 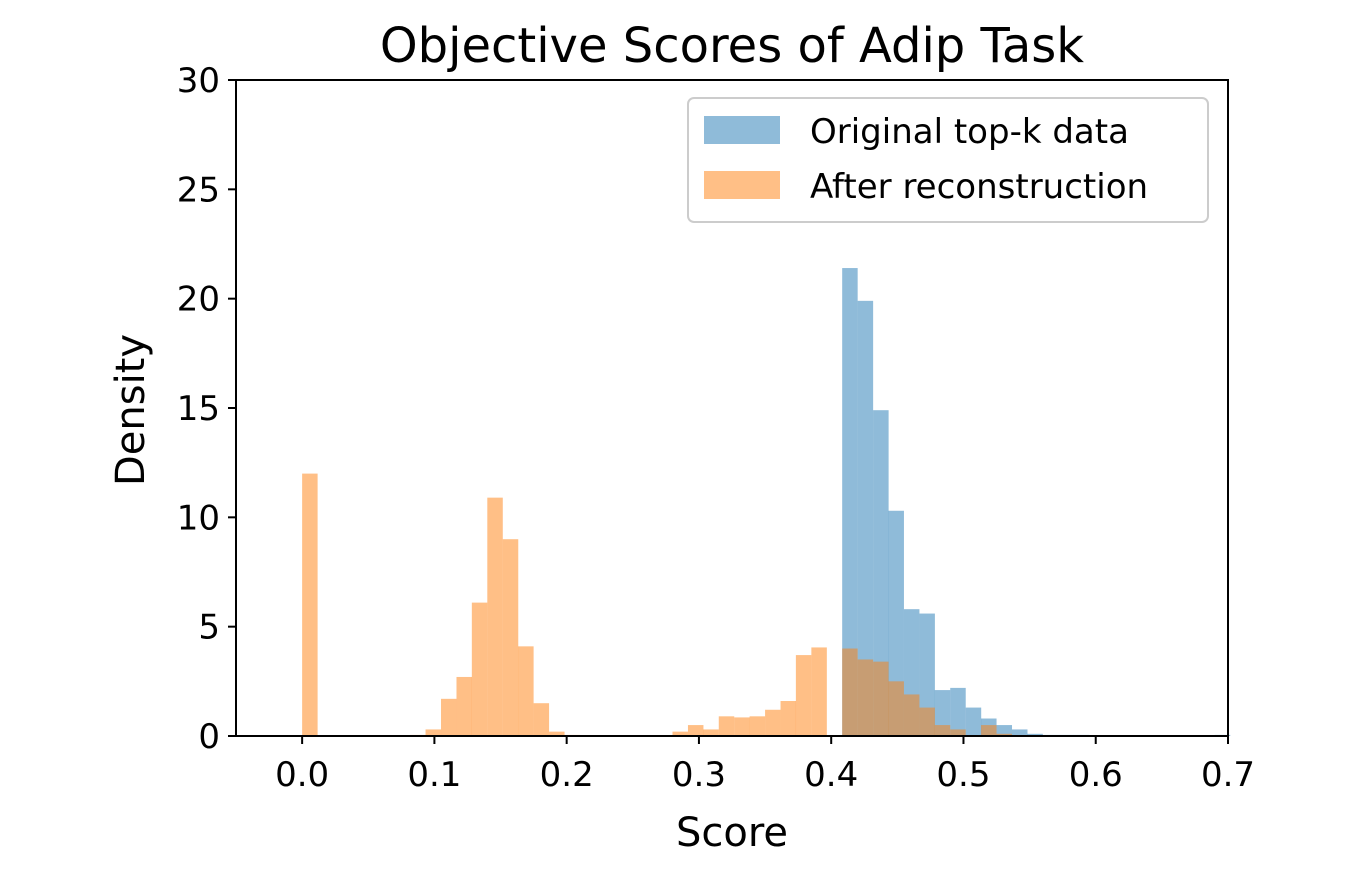 What do you see at coordinates (831, 775) in the screenshot?
I see `x-tick-label: 0.4` at bounding box center [831, 775].